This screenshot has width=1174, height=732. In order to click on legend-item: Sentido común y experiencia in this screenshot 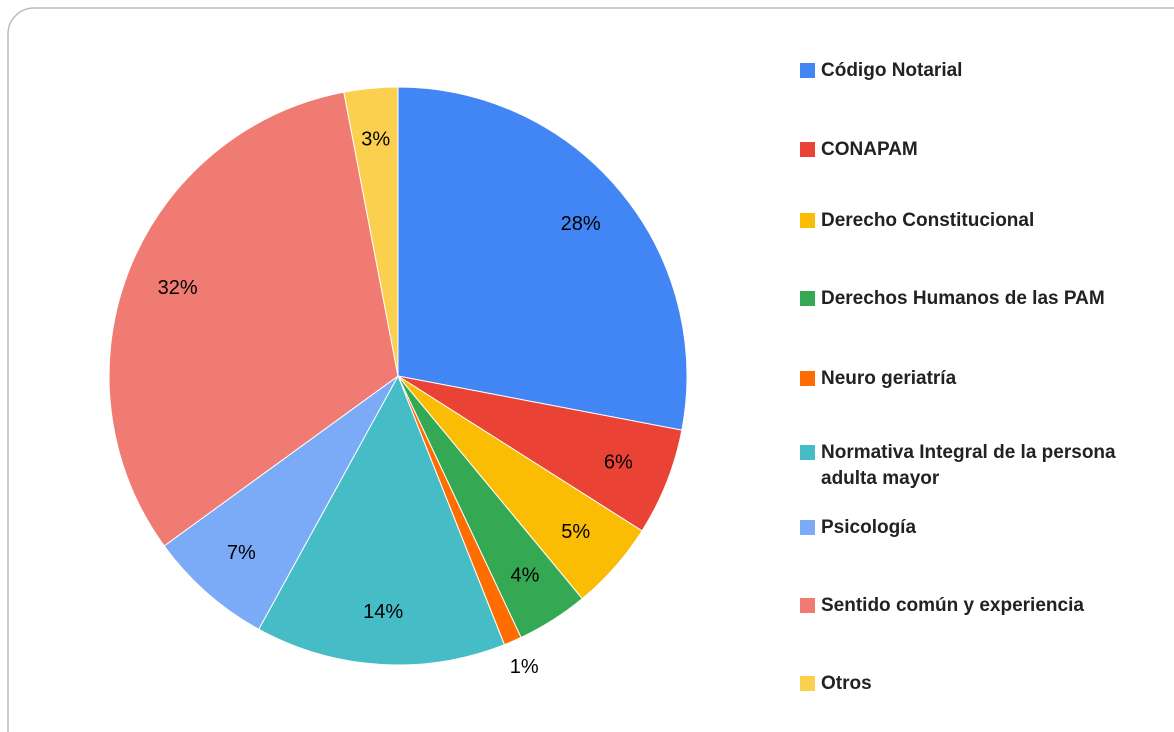, I will do `click(983, 606)`.